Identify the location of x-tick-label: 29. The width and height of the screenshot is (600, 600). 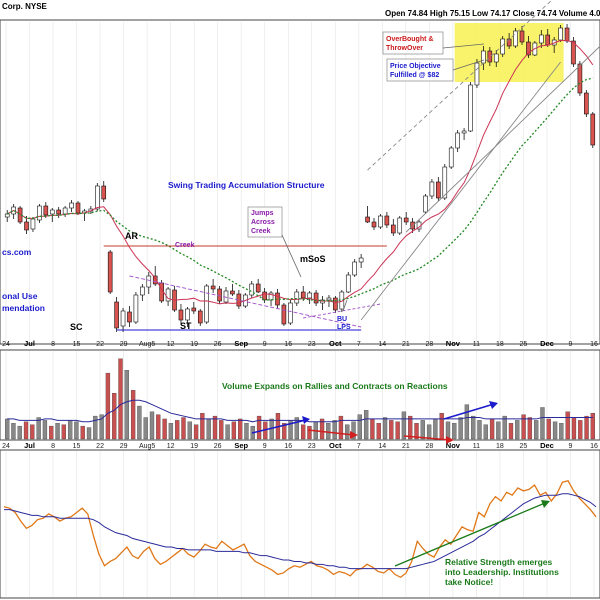
(124, 446).